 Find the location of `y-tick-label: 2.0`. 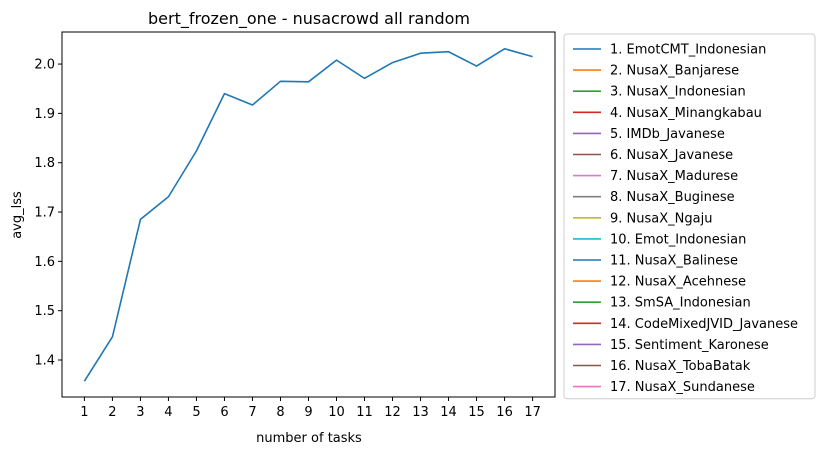

y-tick-label: 2.0 is located at coordinates (44, 65).